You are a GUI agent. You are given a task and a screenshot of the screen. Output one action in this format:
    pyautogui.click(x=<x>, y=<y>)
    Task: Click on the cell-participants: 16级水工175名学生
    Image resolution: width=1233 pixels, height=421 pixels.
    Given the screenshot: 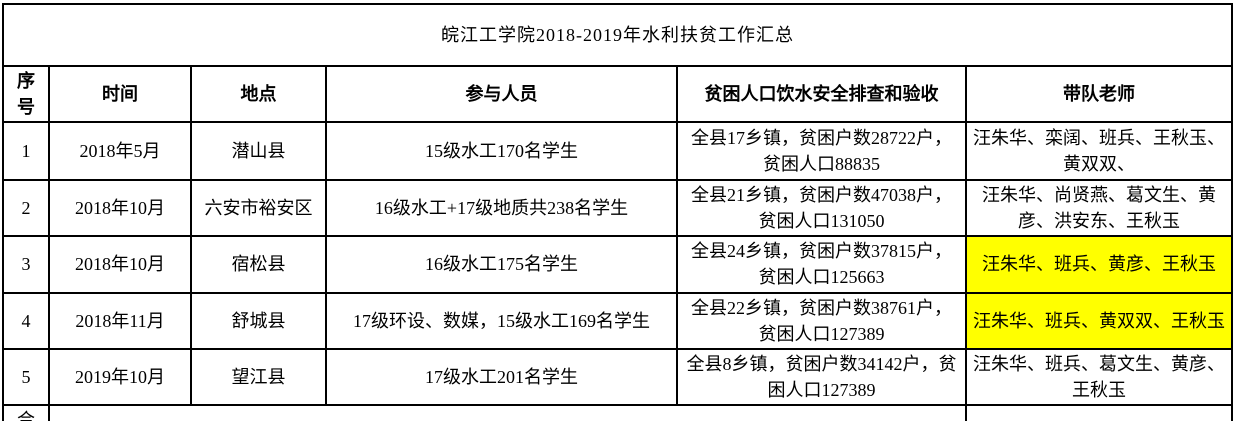 What is the action you would take?
    pyautogui.click(x=501, y=264)
    